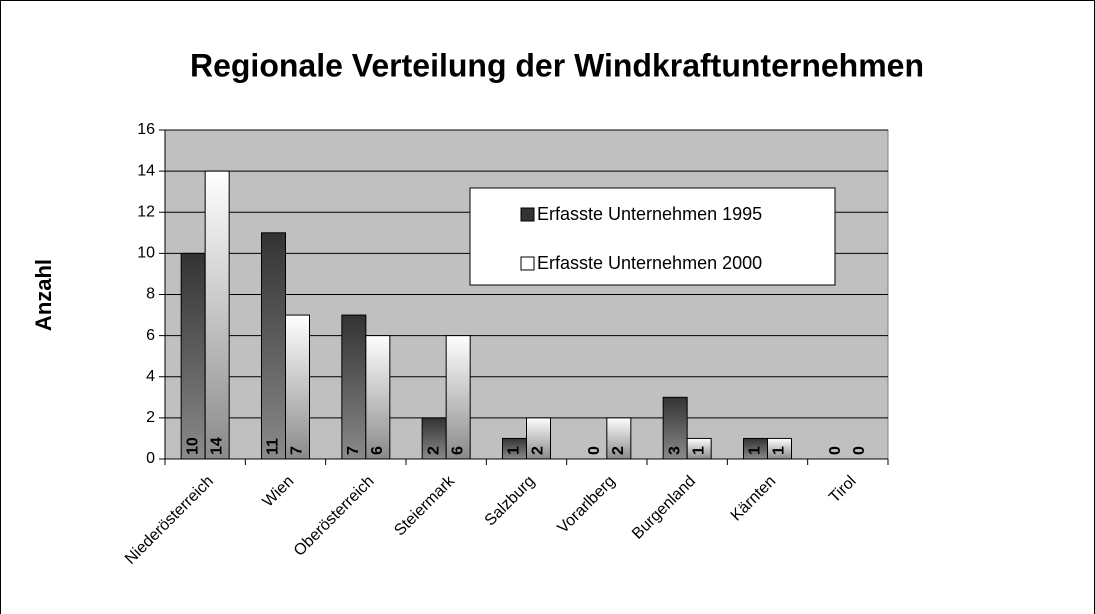 The height and width of the screenshot is (614, 1095). I want to click on y-tick-label: 10, so click(146, 253).